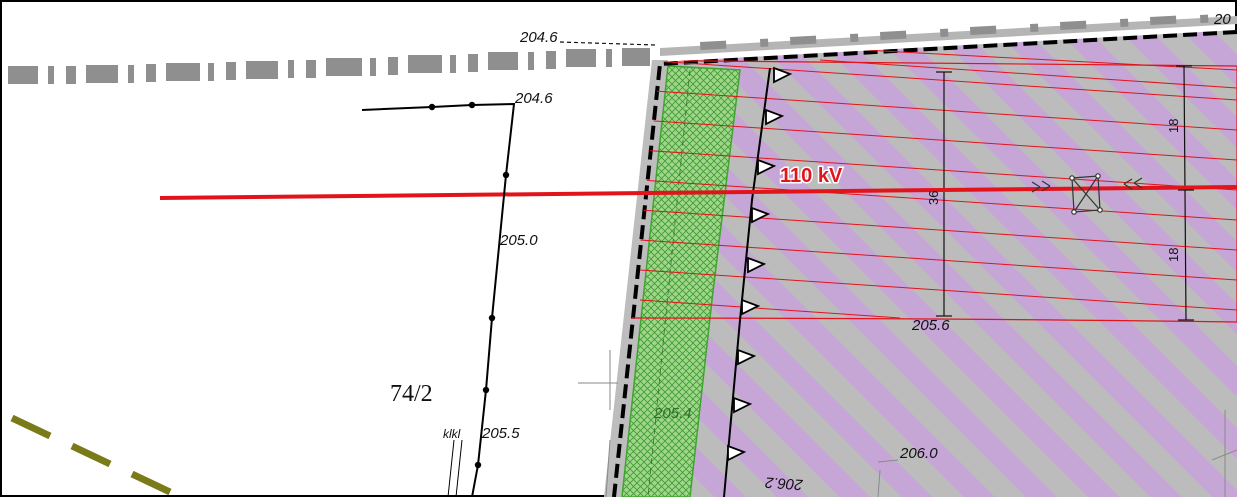  I want to click on elevation-bottom-right: 206.0, so click(918, 453).